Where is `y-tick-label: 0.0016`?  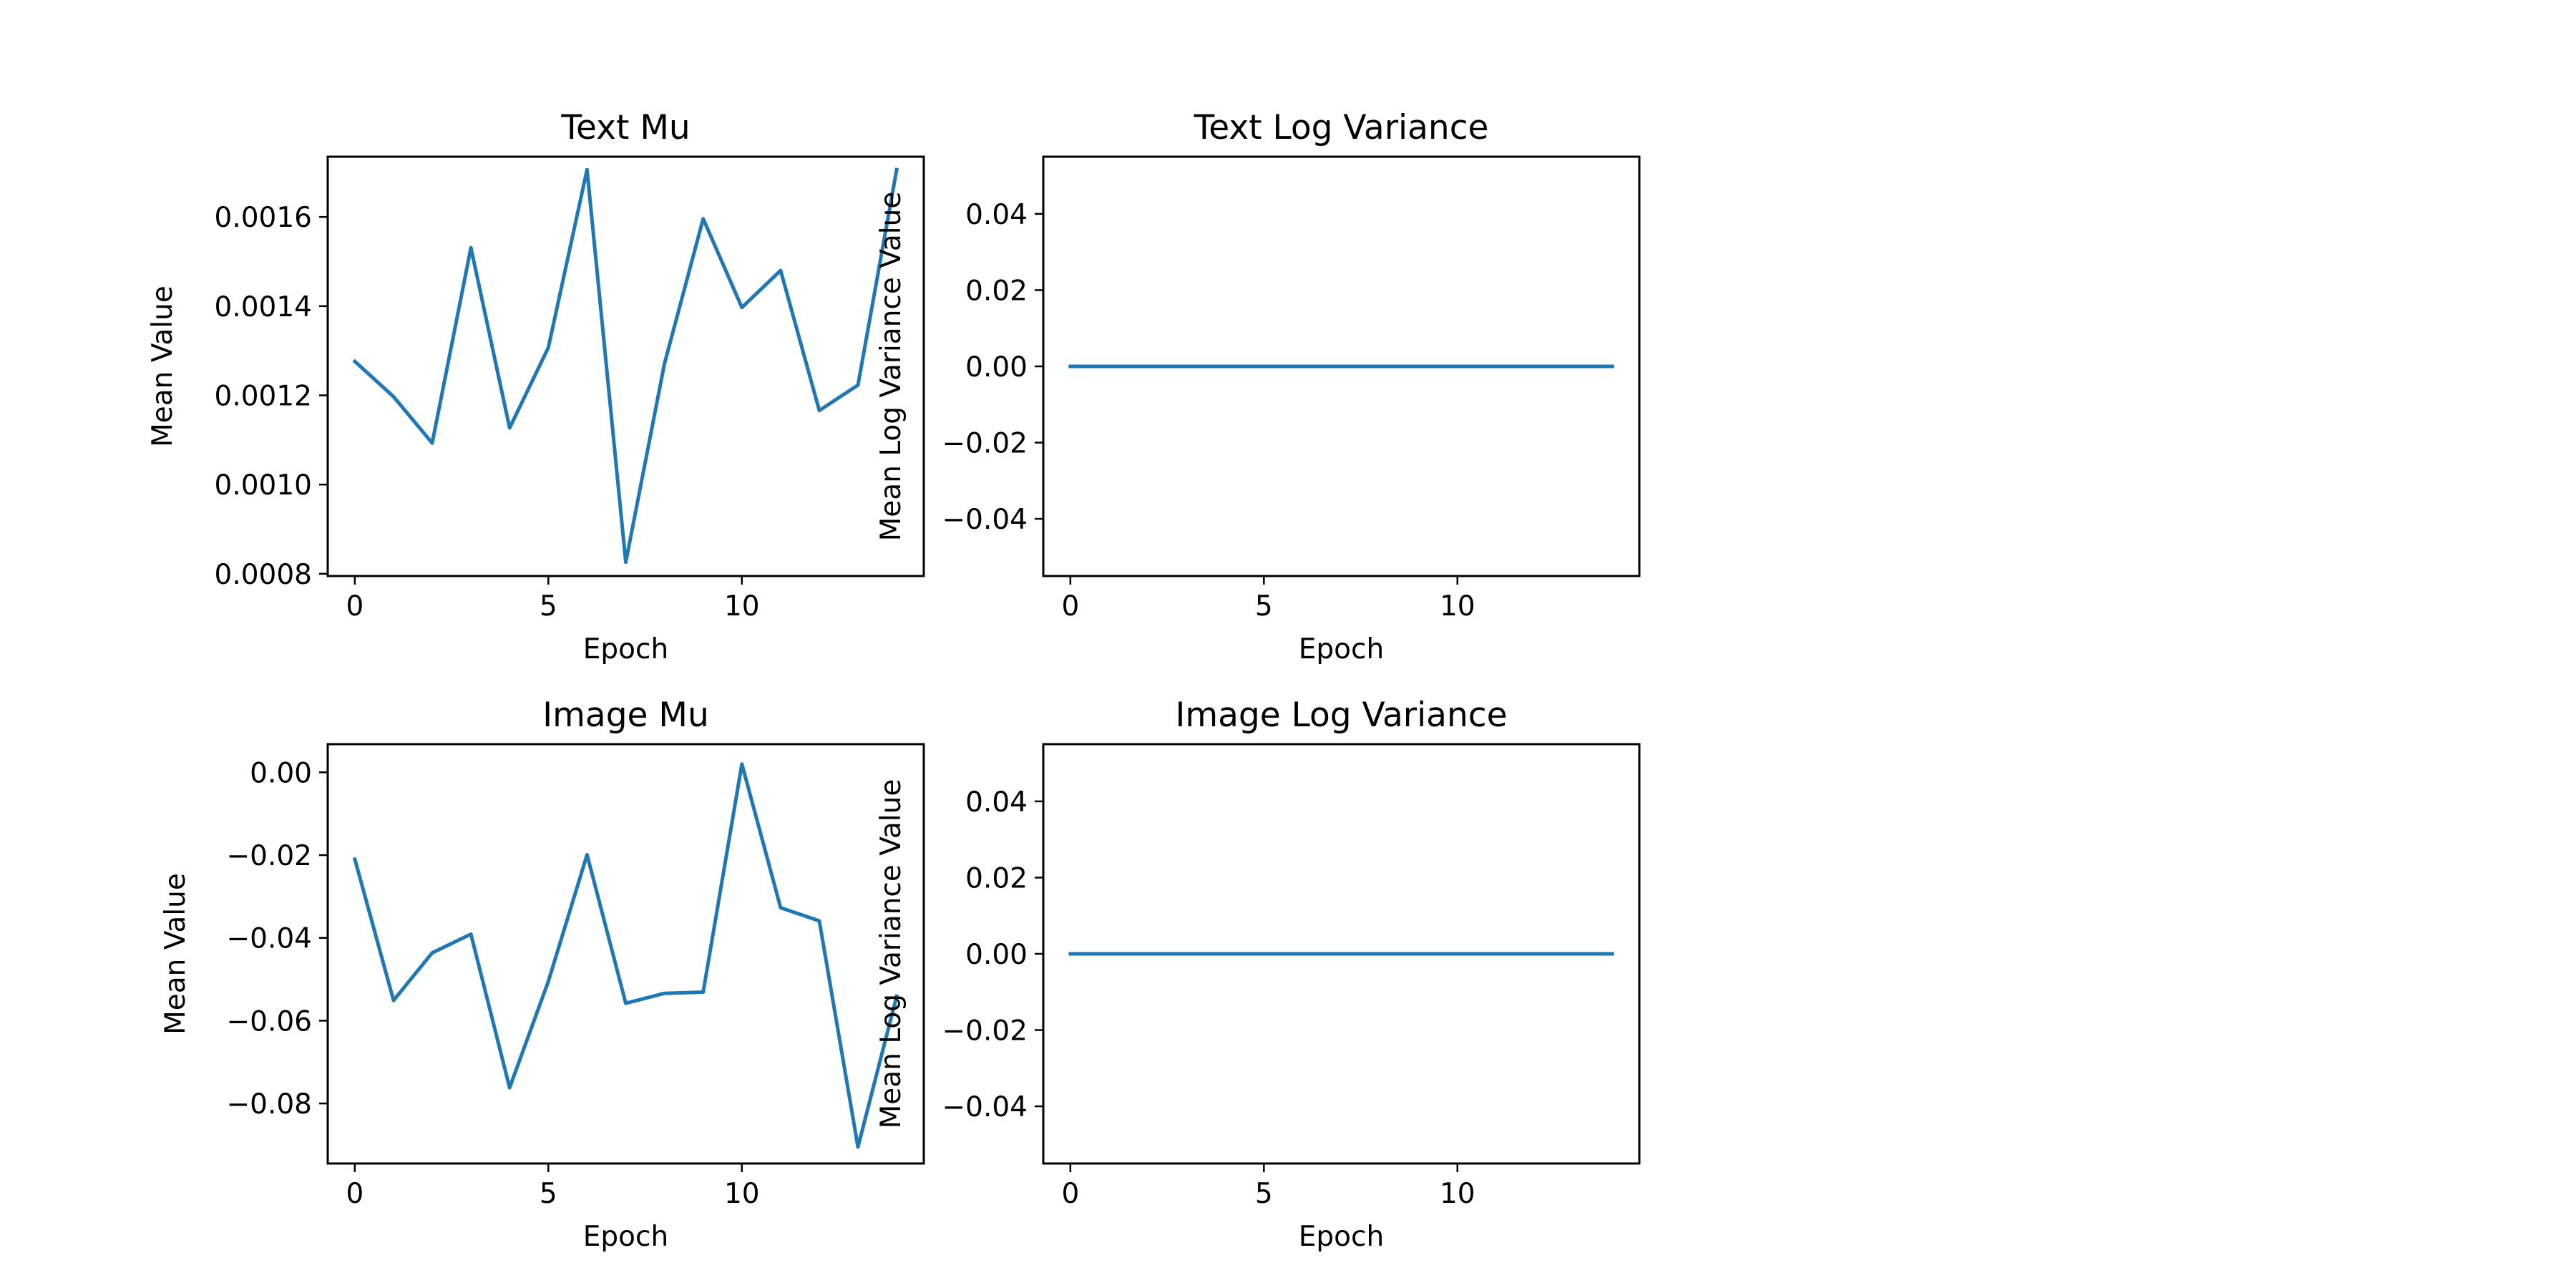 y-tick-label: 0.0016 is located at coordinates (263, 218).